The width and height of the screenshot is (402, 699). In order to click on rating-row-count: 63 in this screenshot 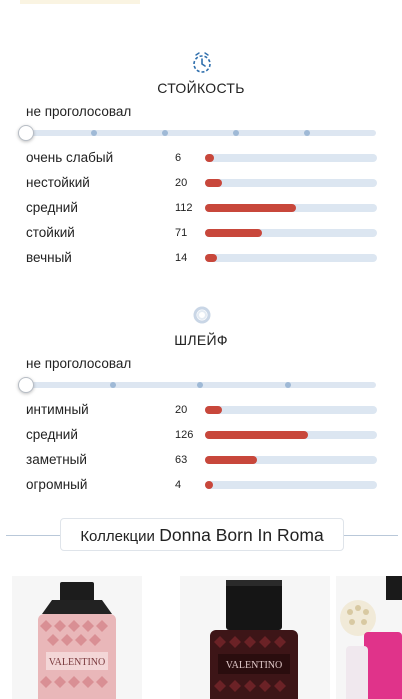, I will do `click(181, 460)`.